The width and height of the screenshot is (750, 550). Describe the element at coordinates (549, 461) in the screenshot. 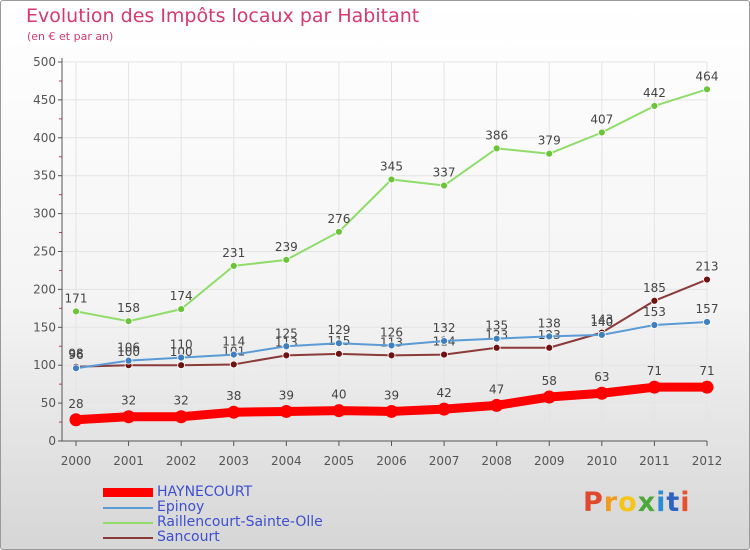

I see `x-tick-label: 2009` at that location.